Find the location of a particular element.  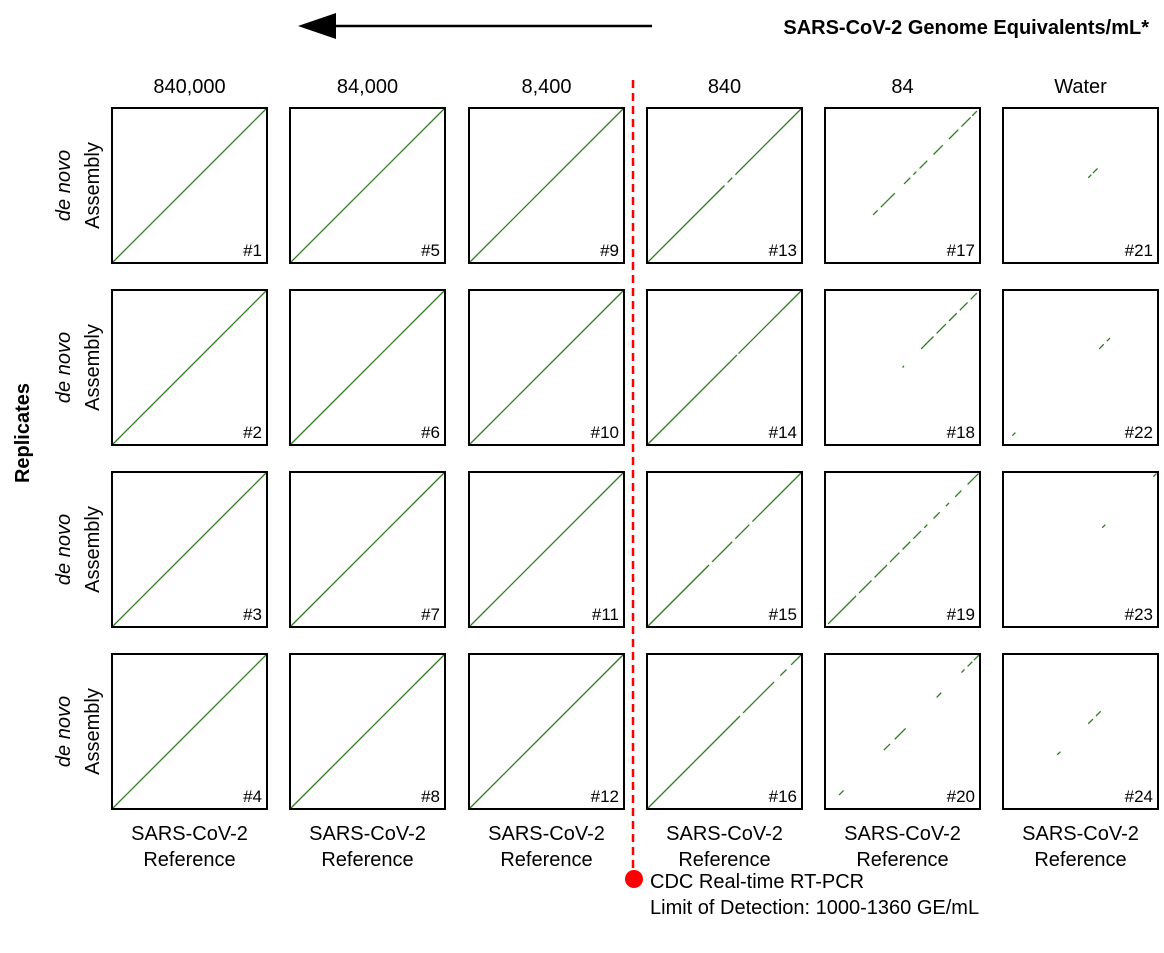

dot-plot-panel: #6 is located at coordinates (367, 367).